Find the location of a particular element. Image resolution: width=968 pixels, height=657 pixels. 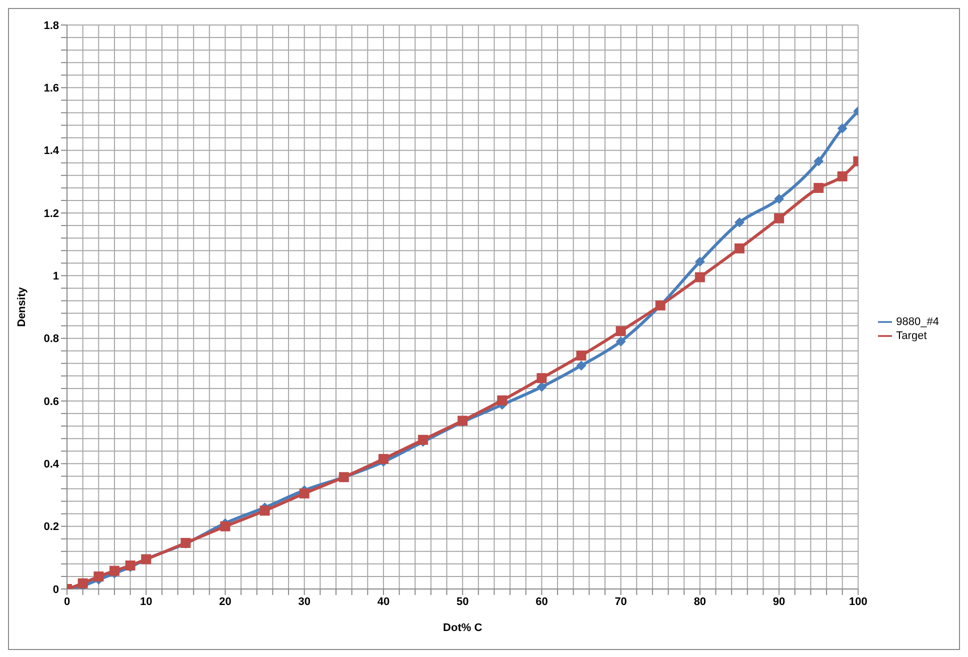

x-axis-title: Dot% C is located at coordinates (462, 628).